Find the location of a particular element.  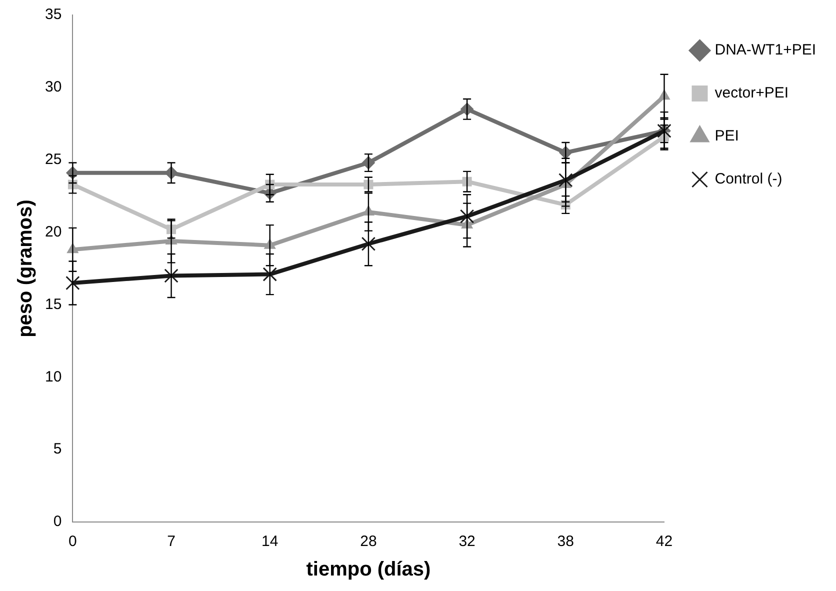

x-tick-label: 32 is located at coordinates (467, 541).